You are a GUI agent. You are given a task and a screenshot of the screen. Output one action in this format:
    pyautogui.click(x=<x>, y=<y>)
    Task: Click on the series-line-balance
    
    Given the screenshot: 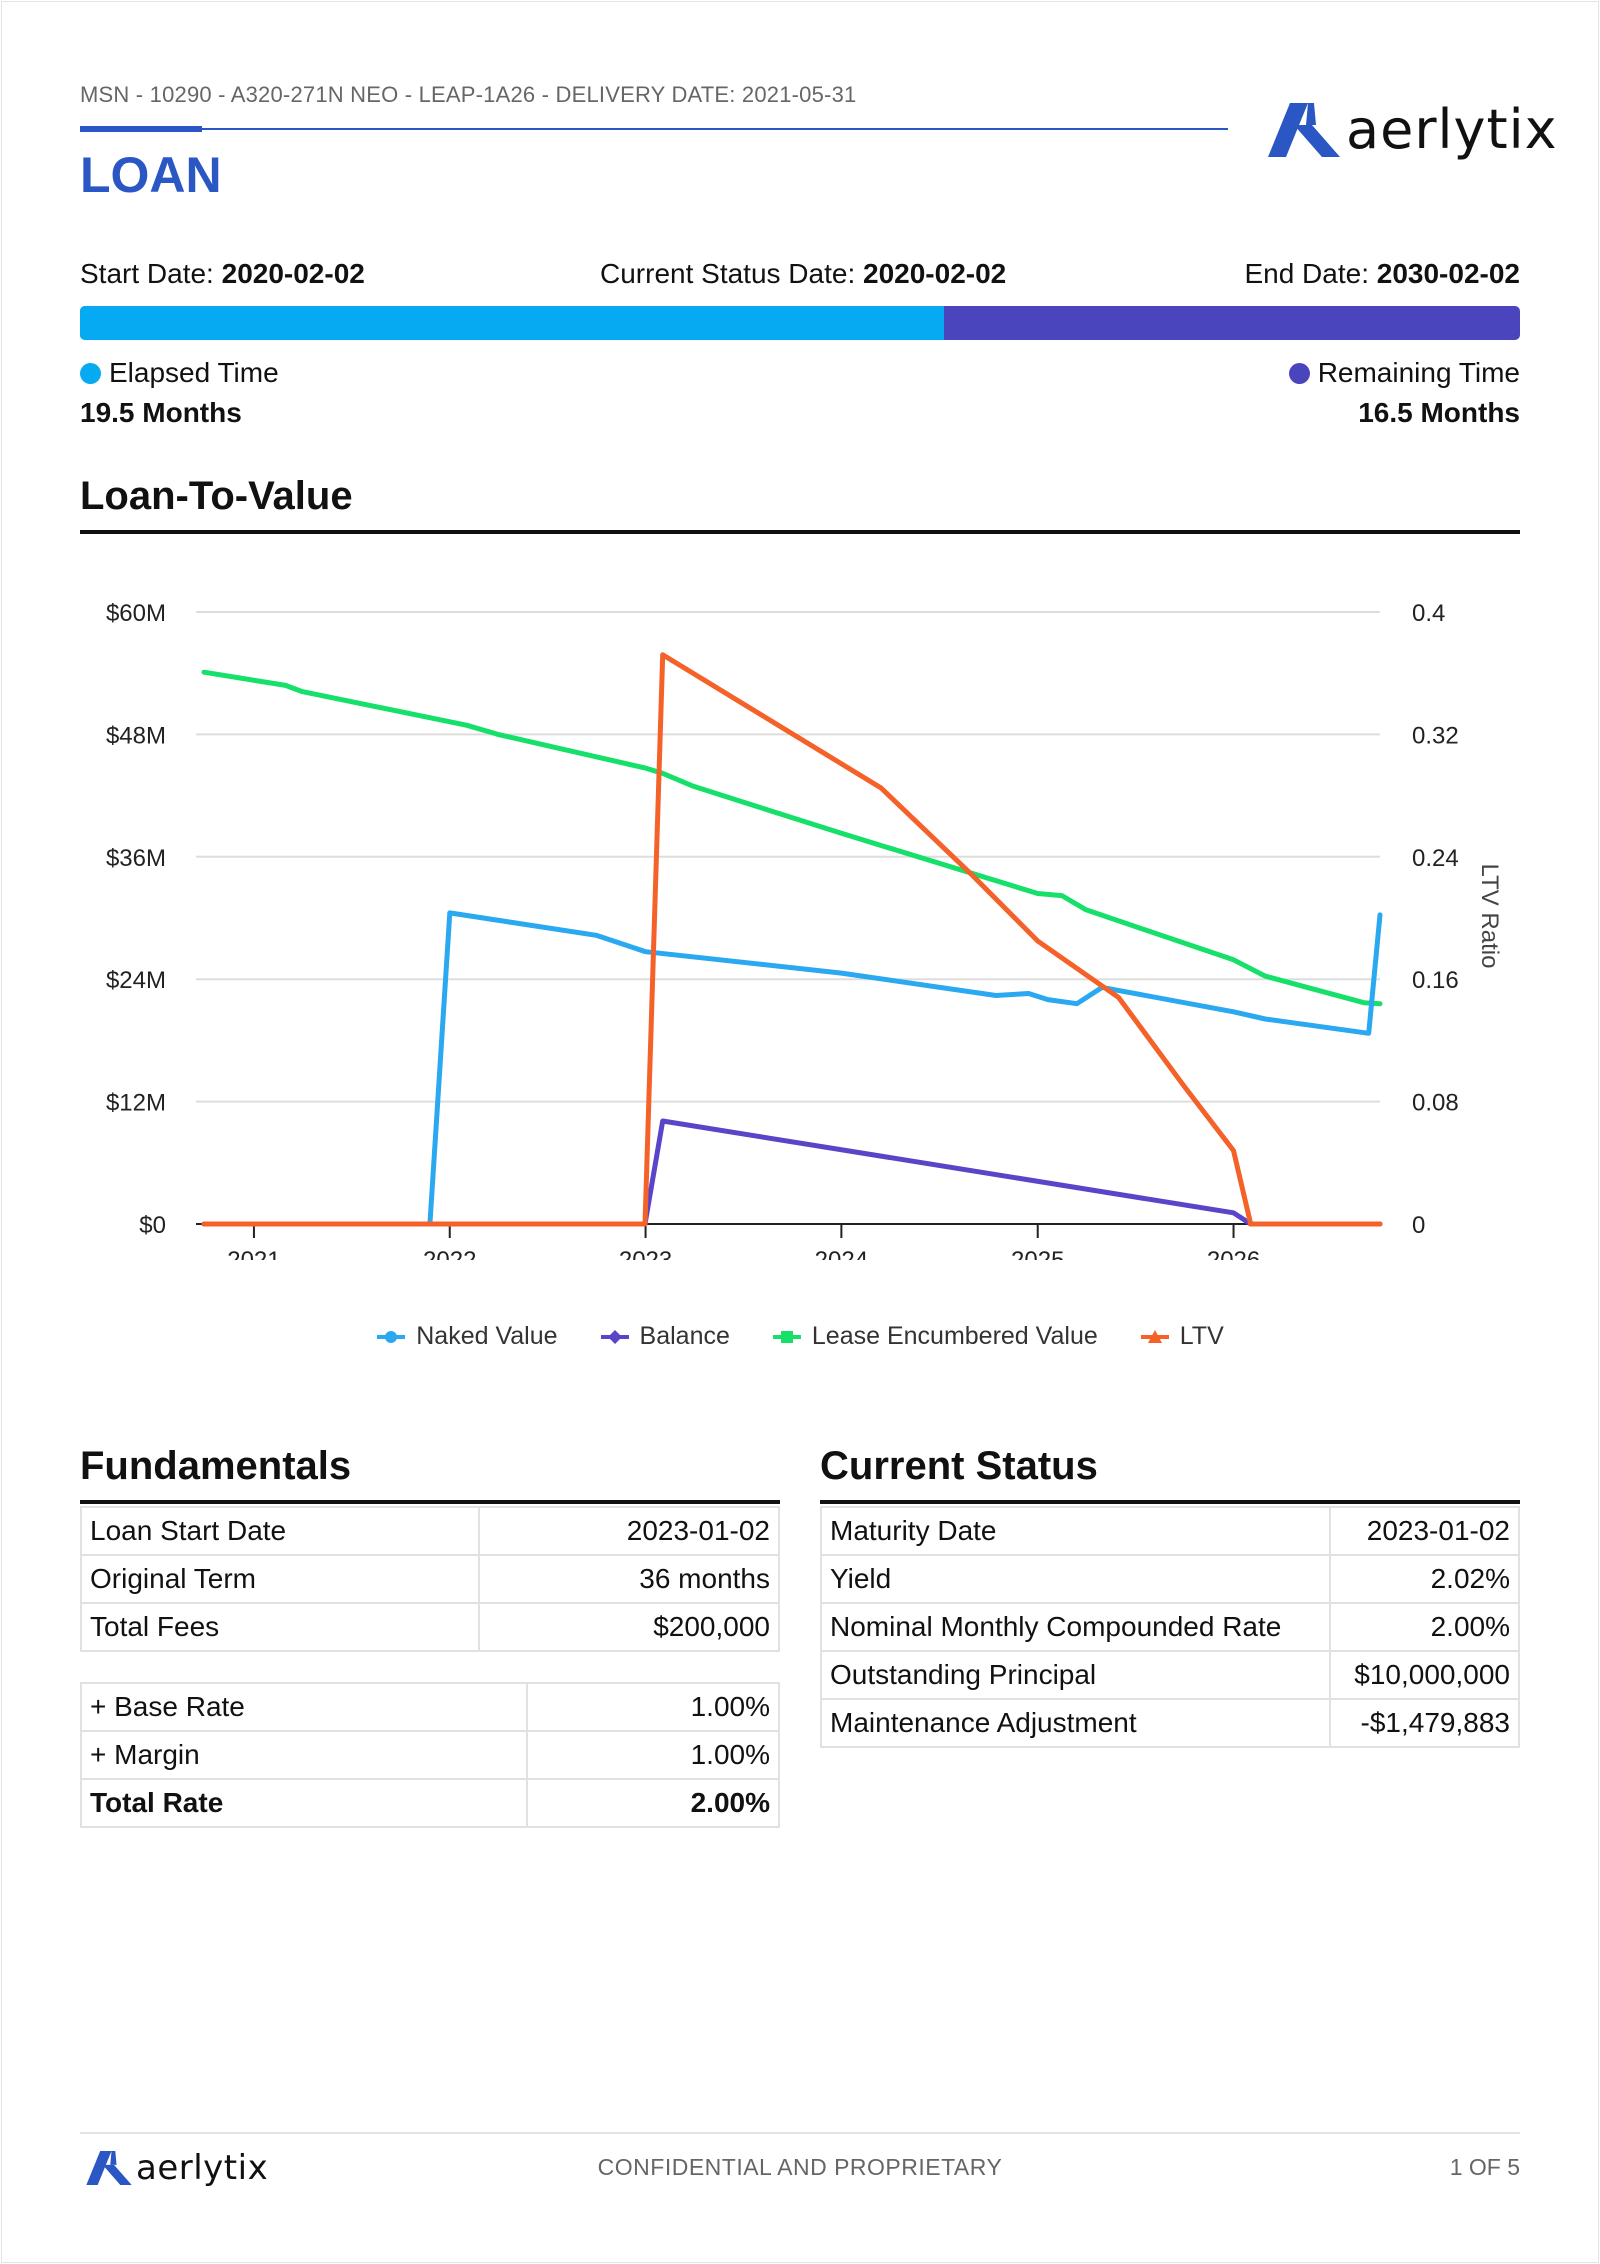 What is the action you would take?
    pyautogui.click(x=792, y=1172)
    